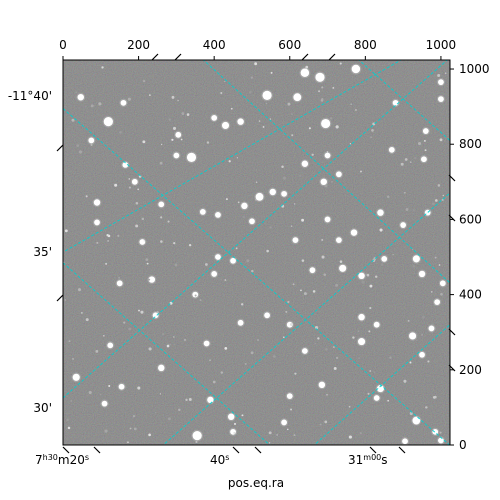  What do you see at coordinates (365, 45) in the screenshot?
I see `top-tick-label: 800` at bounding box center [365, 45].